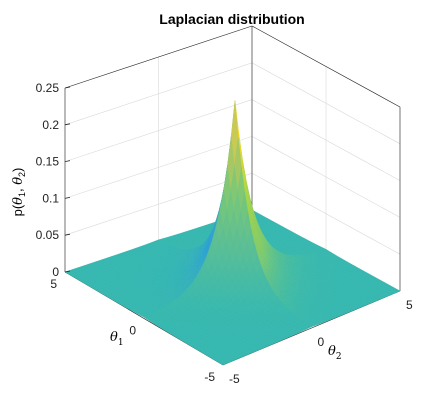 This screenshot has height=401, width=436. What do you see at coordinates (335, 353) in the screenshot?
I see `y-axis-label: θ2` at bounding box center [335, 353].